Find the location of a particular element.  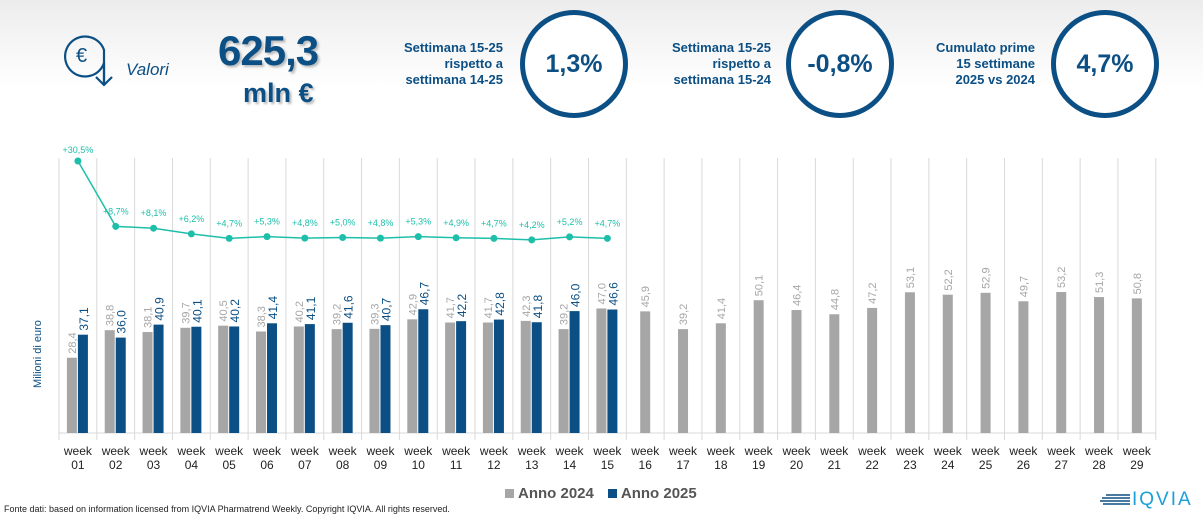

growth-label: +4,9% is located at coordinates (456, 223).